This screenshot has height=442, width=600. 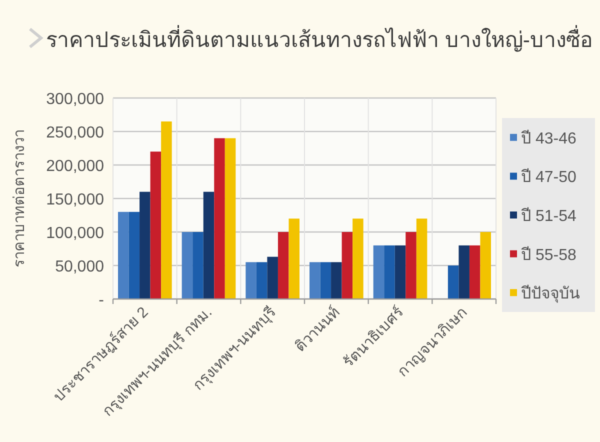 I want to click on legend-label: ปี 55-58, so click(x=548, y=255).